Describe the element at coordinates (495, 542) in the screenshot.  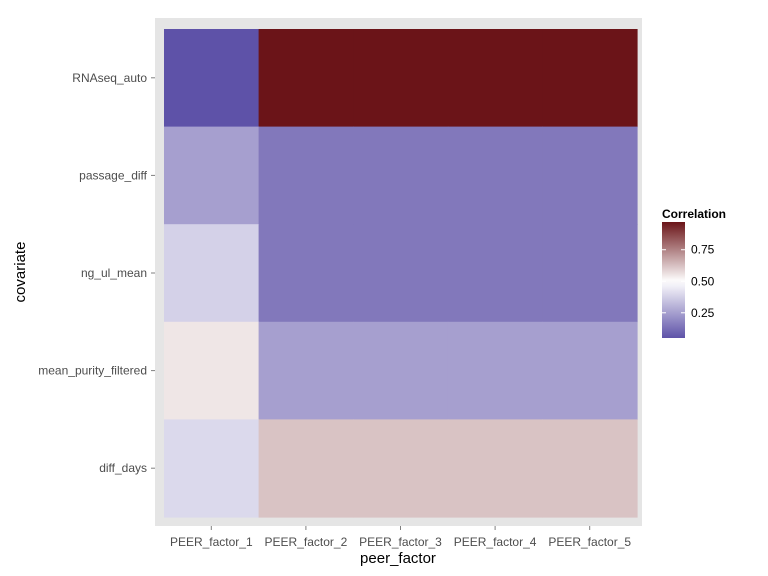
I see `x-tick-label: PEER_factor_4` at that location.